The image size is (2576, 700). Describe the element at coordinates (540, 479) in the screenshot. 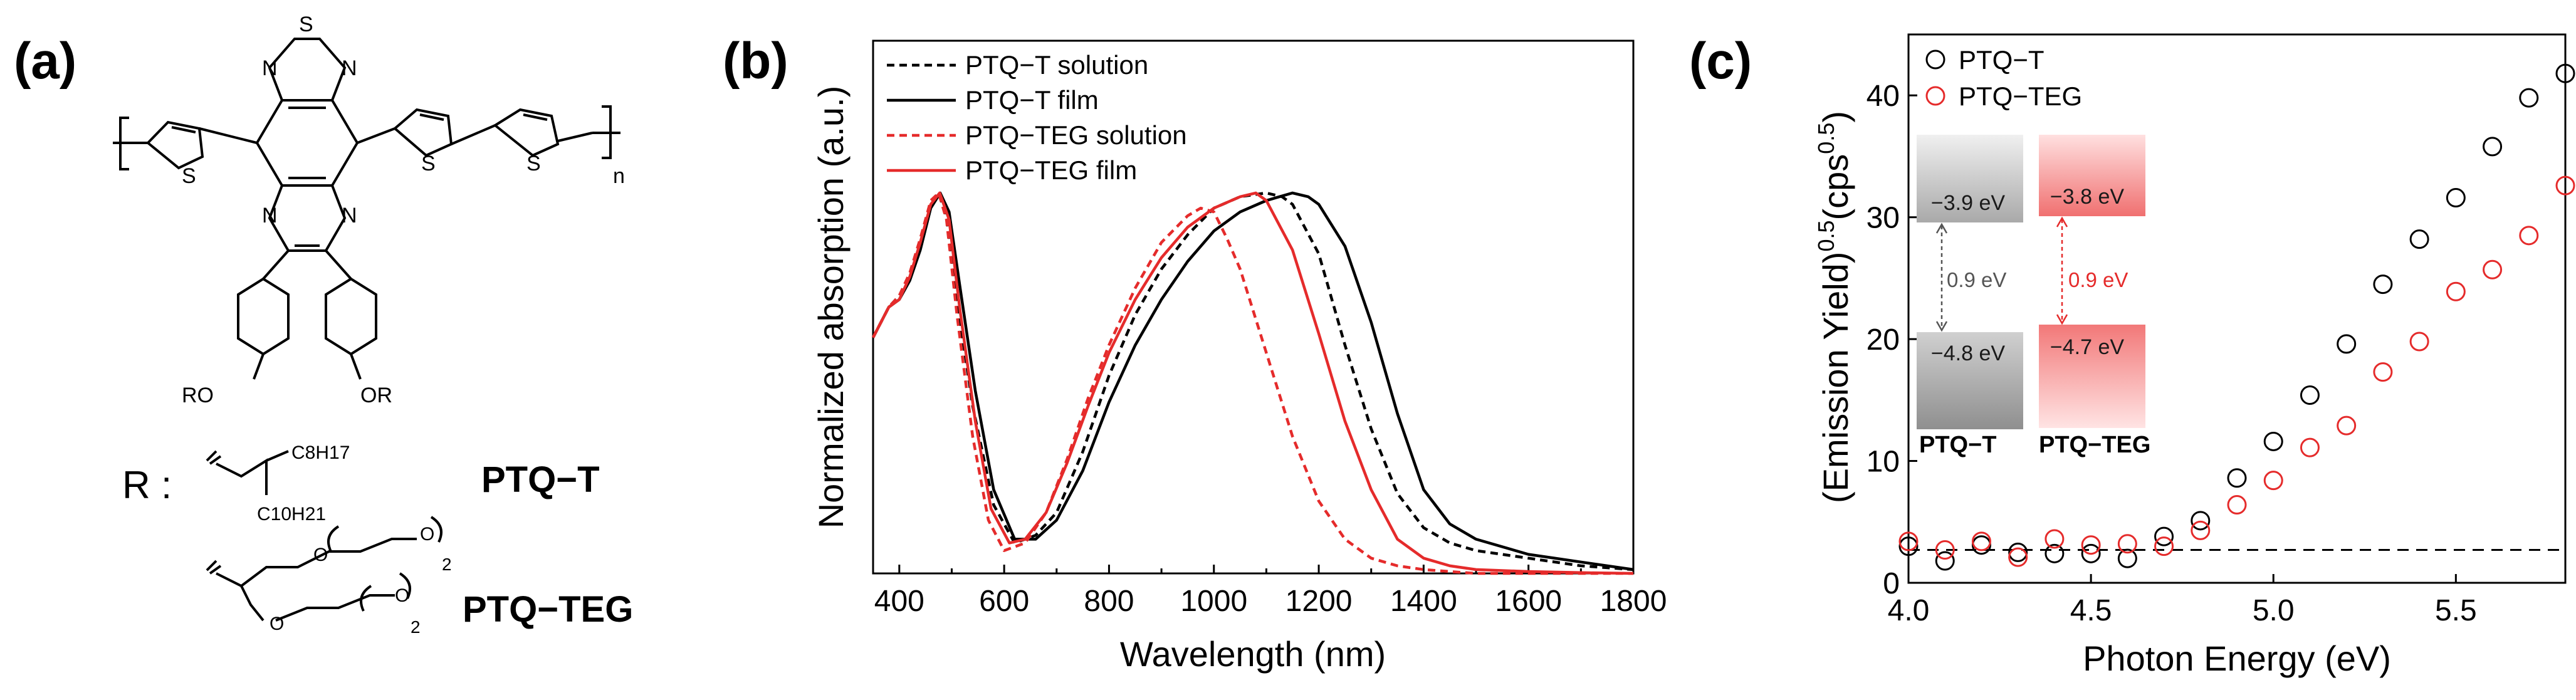

I see `polymer-name-ptq-t: PTQ−T` at that location.